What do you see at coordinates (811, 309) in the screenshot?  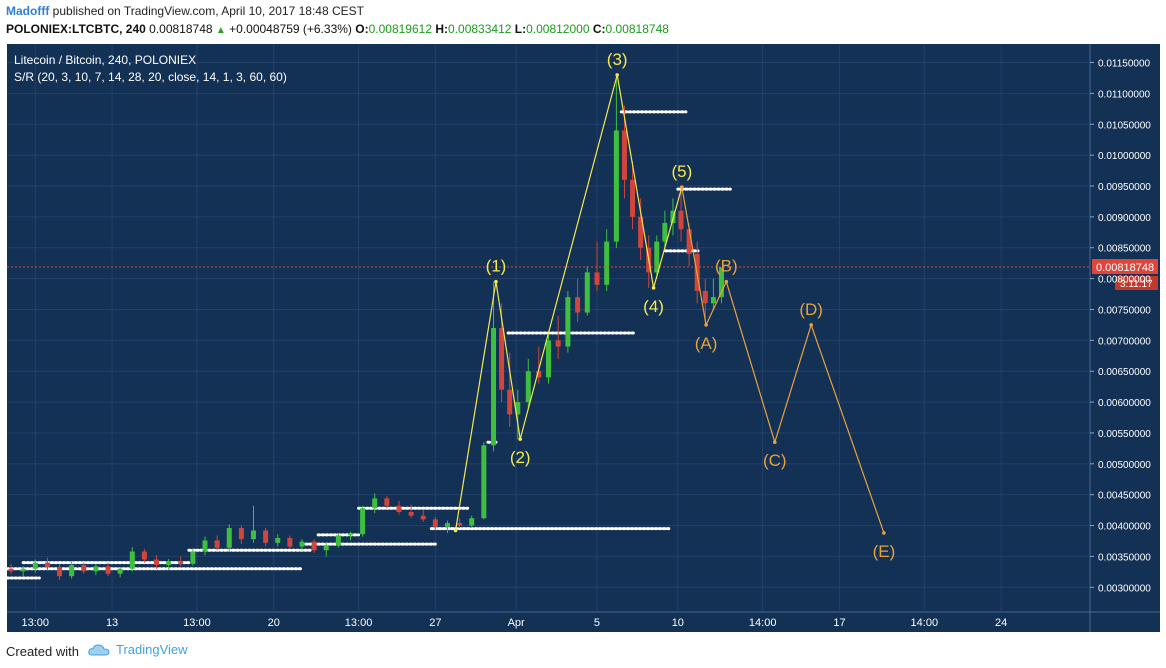 I see `corrective-wave-label: (D)` at bounding box center [811, 309].